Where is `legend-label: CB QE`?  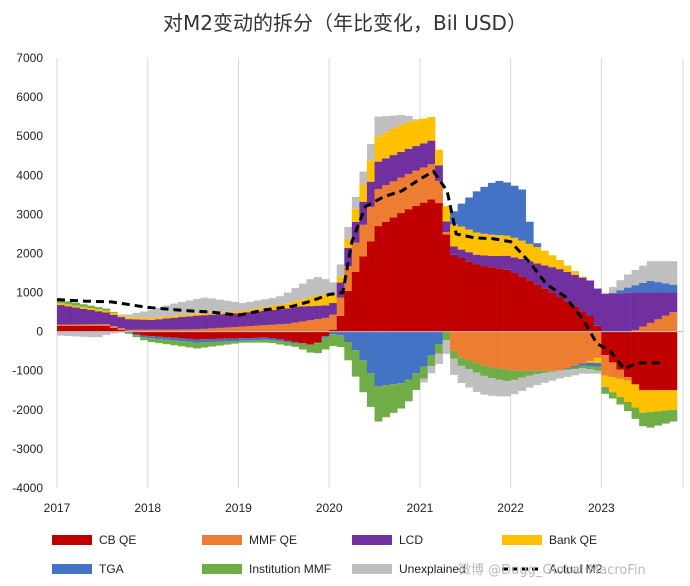 legend-label: CB QE is located at coordinates (117, 540).